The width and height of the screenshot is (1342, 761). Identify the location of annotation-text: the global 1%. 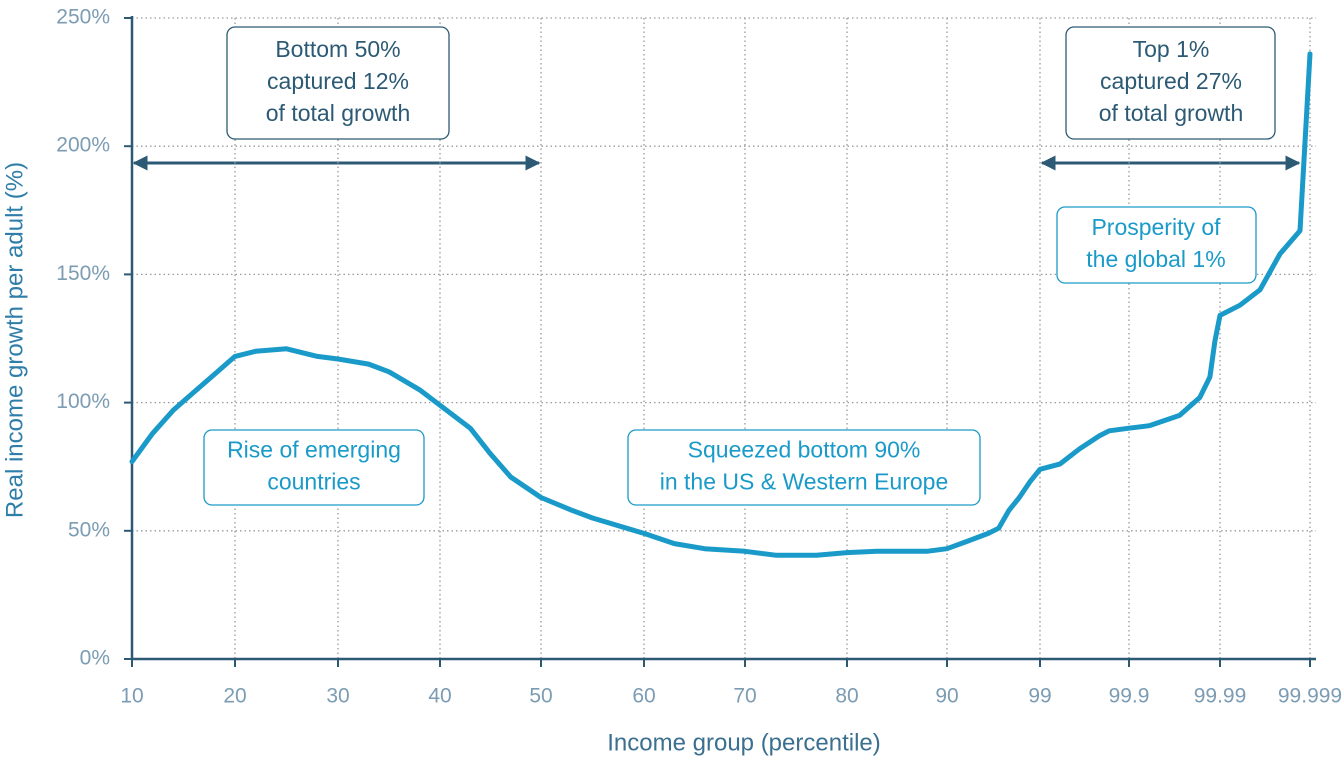
(1155, 259).